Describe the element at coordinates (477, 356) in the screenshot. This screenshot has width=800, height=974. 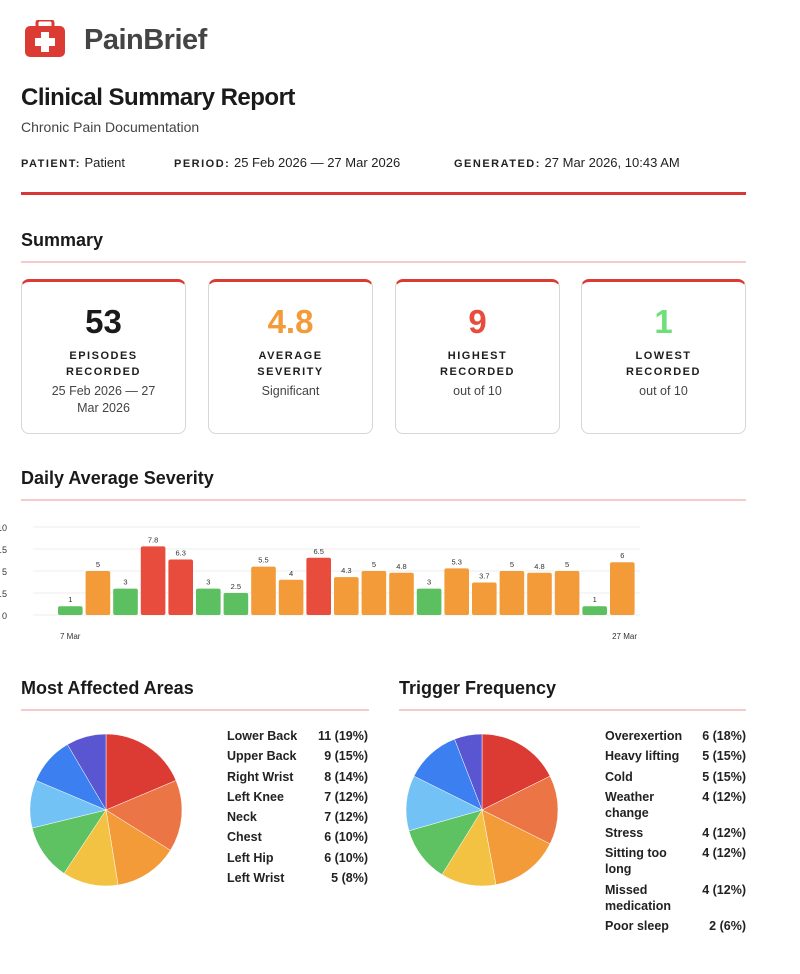
I see `summary-card: 9 HIGHEST RECORDED out of 10` at that location.